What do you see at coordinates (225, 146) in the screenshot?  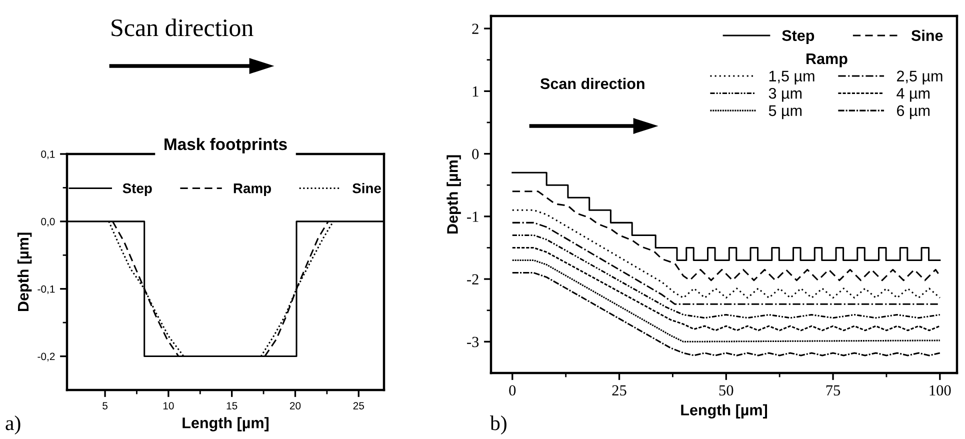 I see `chart-title: Mask footprints` at bounding box center [225, 146].